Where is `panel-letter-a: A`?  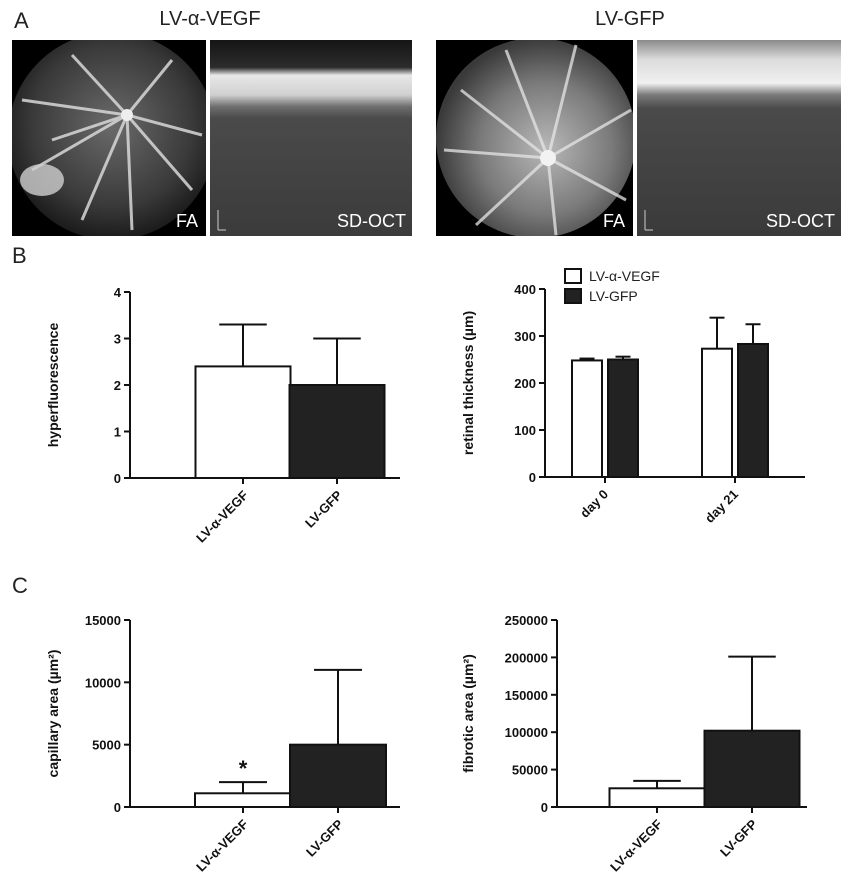 panel-letter-a: A is located at coordinates (21, 20).